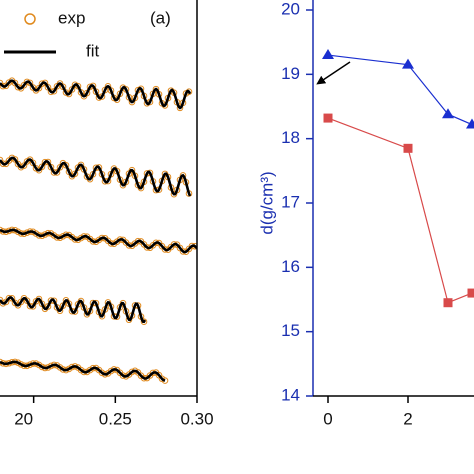 This screenshot has height=474, width=474. I want to click on arrow, so click(333, 73).